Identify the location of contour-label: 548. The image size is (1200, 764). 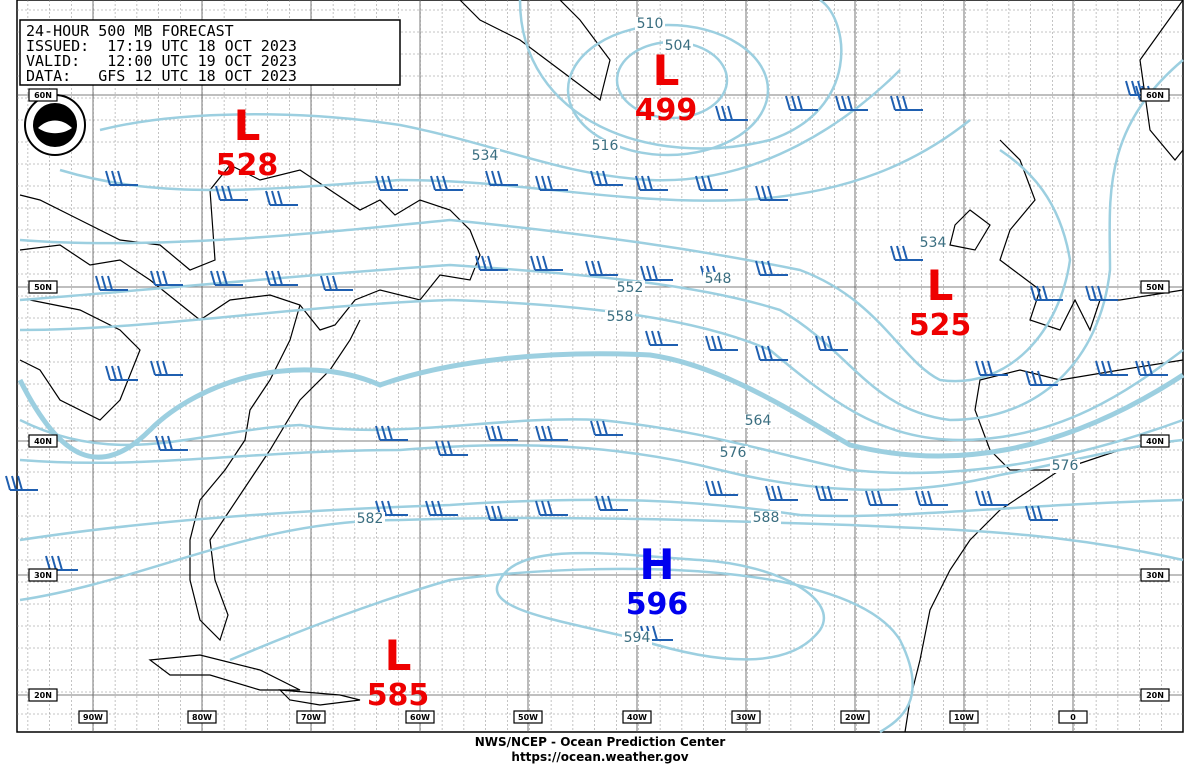
(718, 279).